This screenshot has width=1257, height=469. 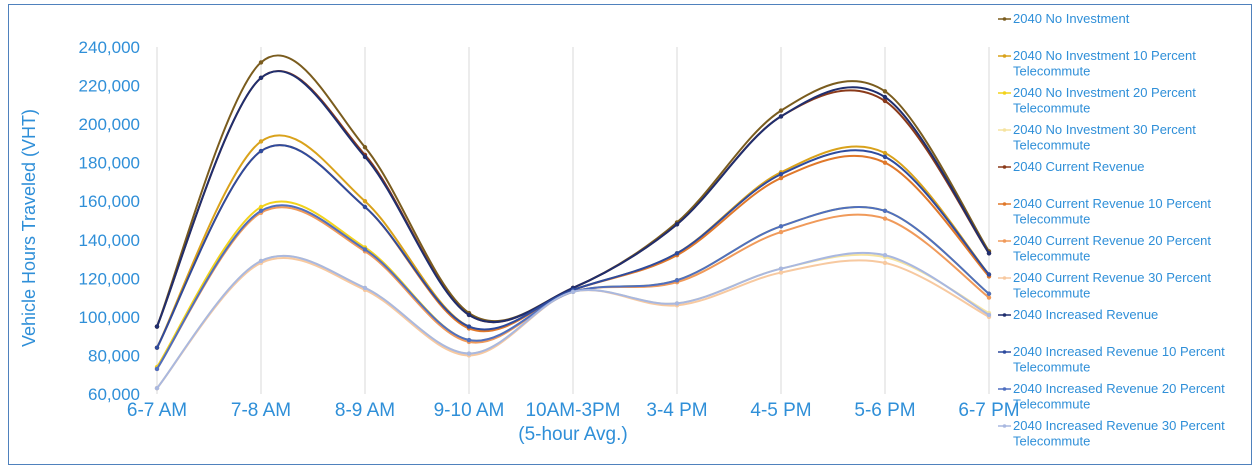 I want to click on legend-item: 2040 No Investment 20 Percent Telecommute, so click(x=1097, y=100).